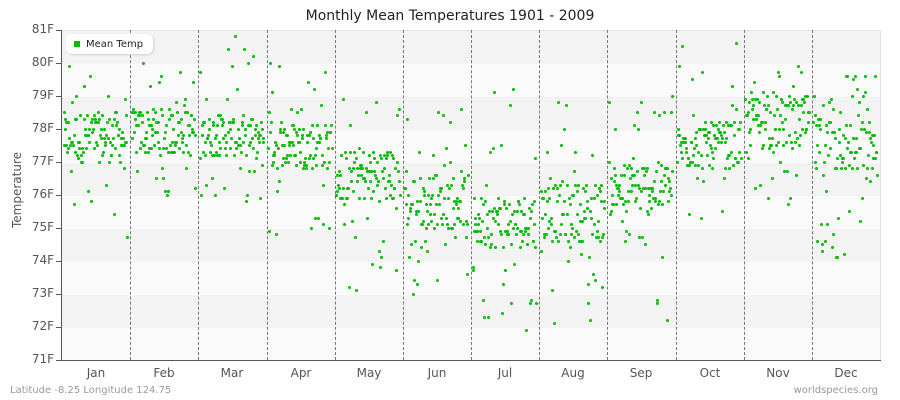 The height and width of the screenshot is (400, 900). I want to click on y-tick-label: 79F, so click(42, 95).